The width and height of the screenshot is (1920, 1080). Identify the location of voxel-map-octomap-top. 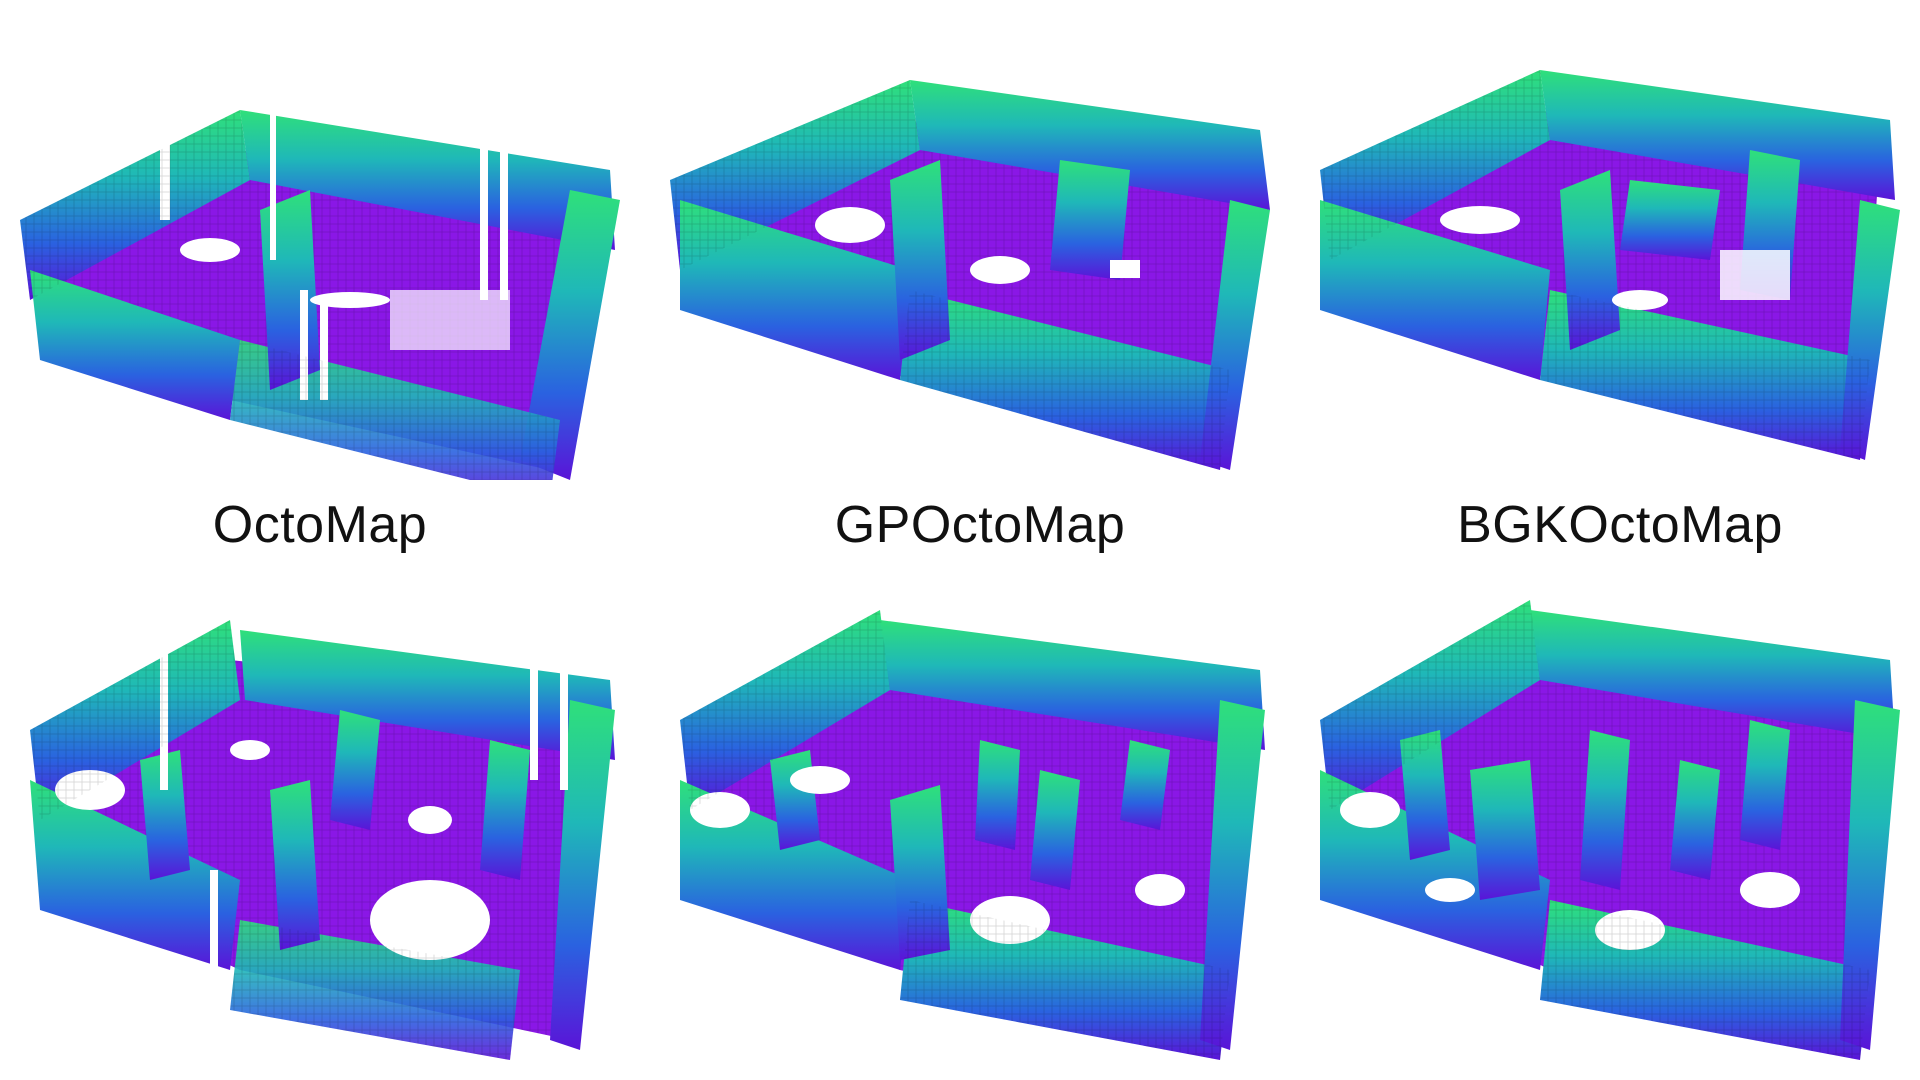
(320, 260).